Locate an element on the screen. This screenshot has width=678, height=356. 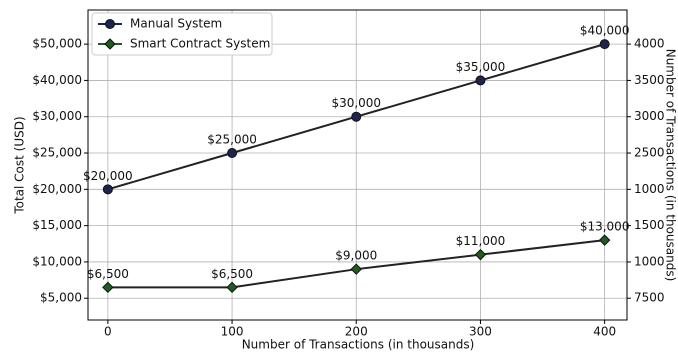
y2-axis-title: Number of Transactions (in thousands) is located at coordinates (671, 165).